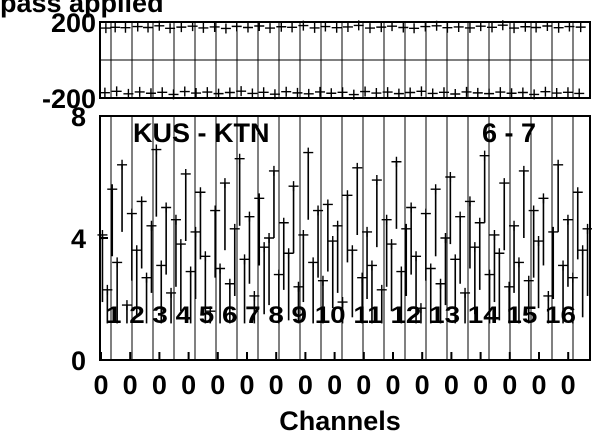 This screenshot has width=592, height=438. Describe the element at coordinates (509, 133) in the screenshot. I see `spectral-window-label: 6 - 7` at that location.